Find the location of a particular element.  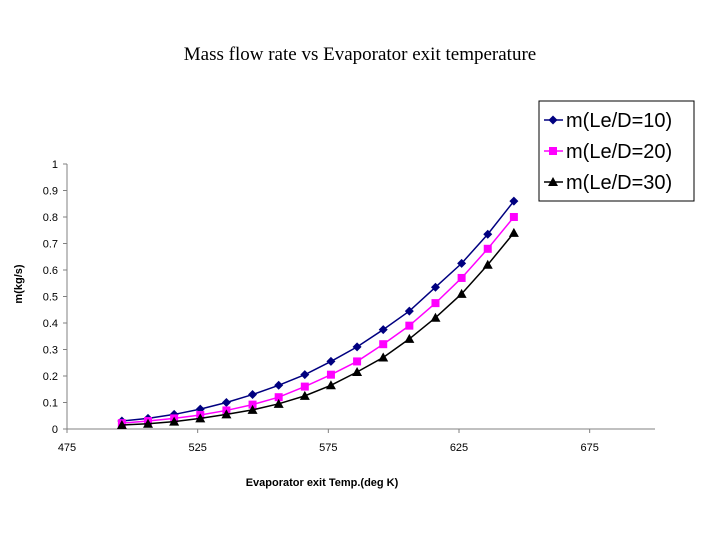

x-axis-label: Evaporator exit Temp.(deg K) is located at coordinates (322, 483).